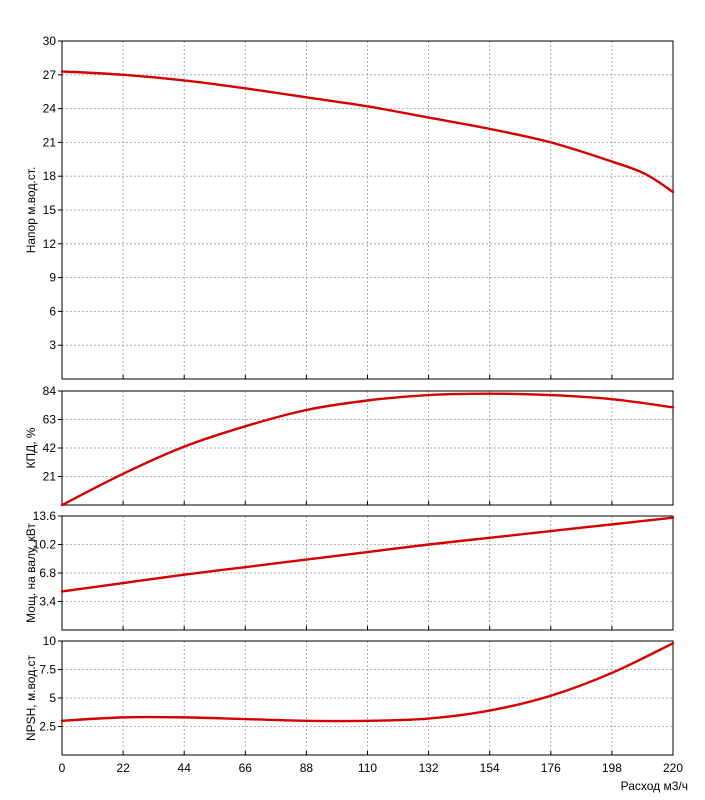 The height and width of the screenshot is (800, 705). I want to click on series-line-efficiency, so click(367, 449).